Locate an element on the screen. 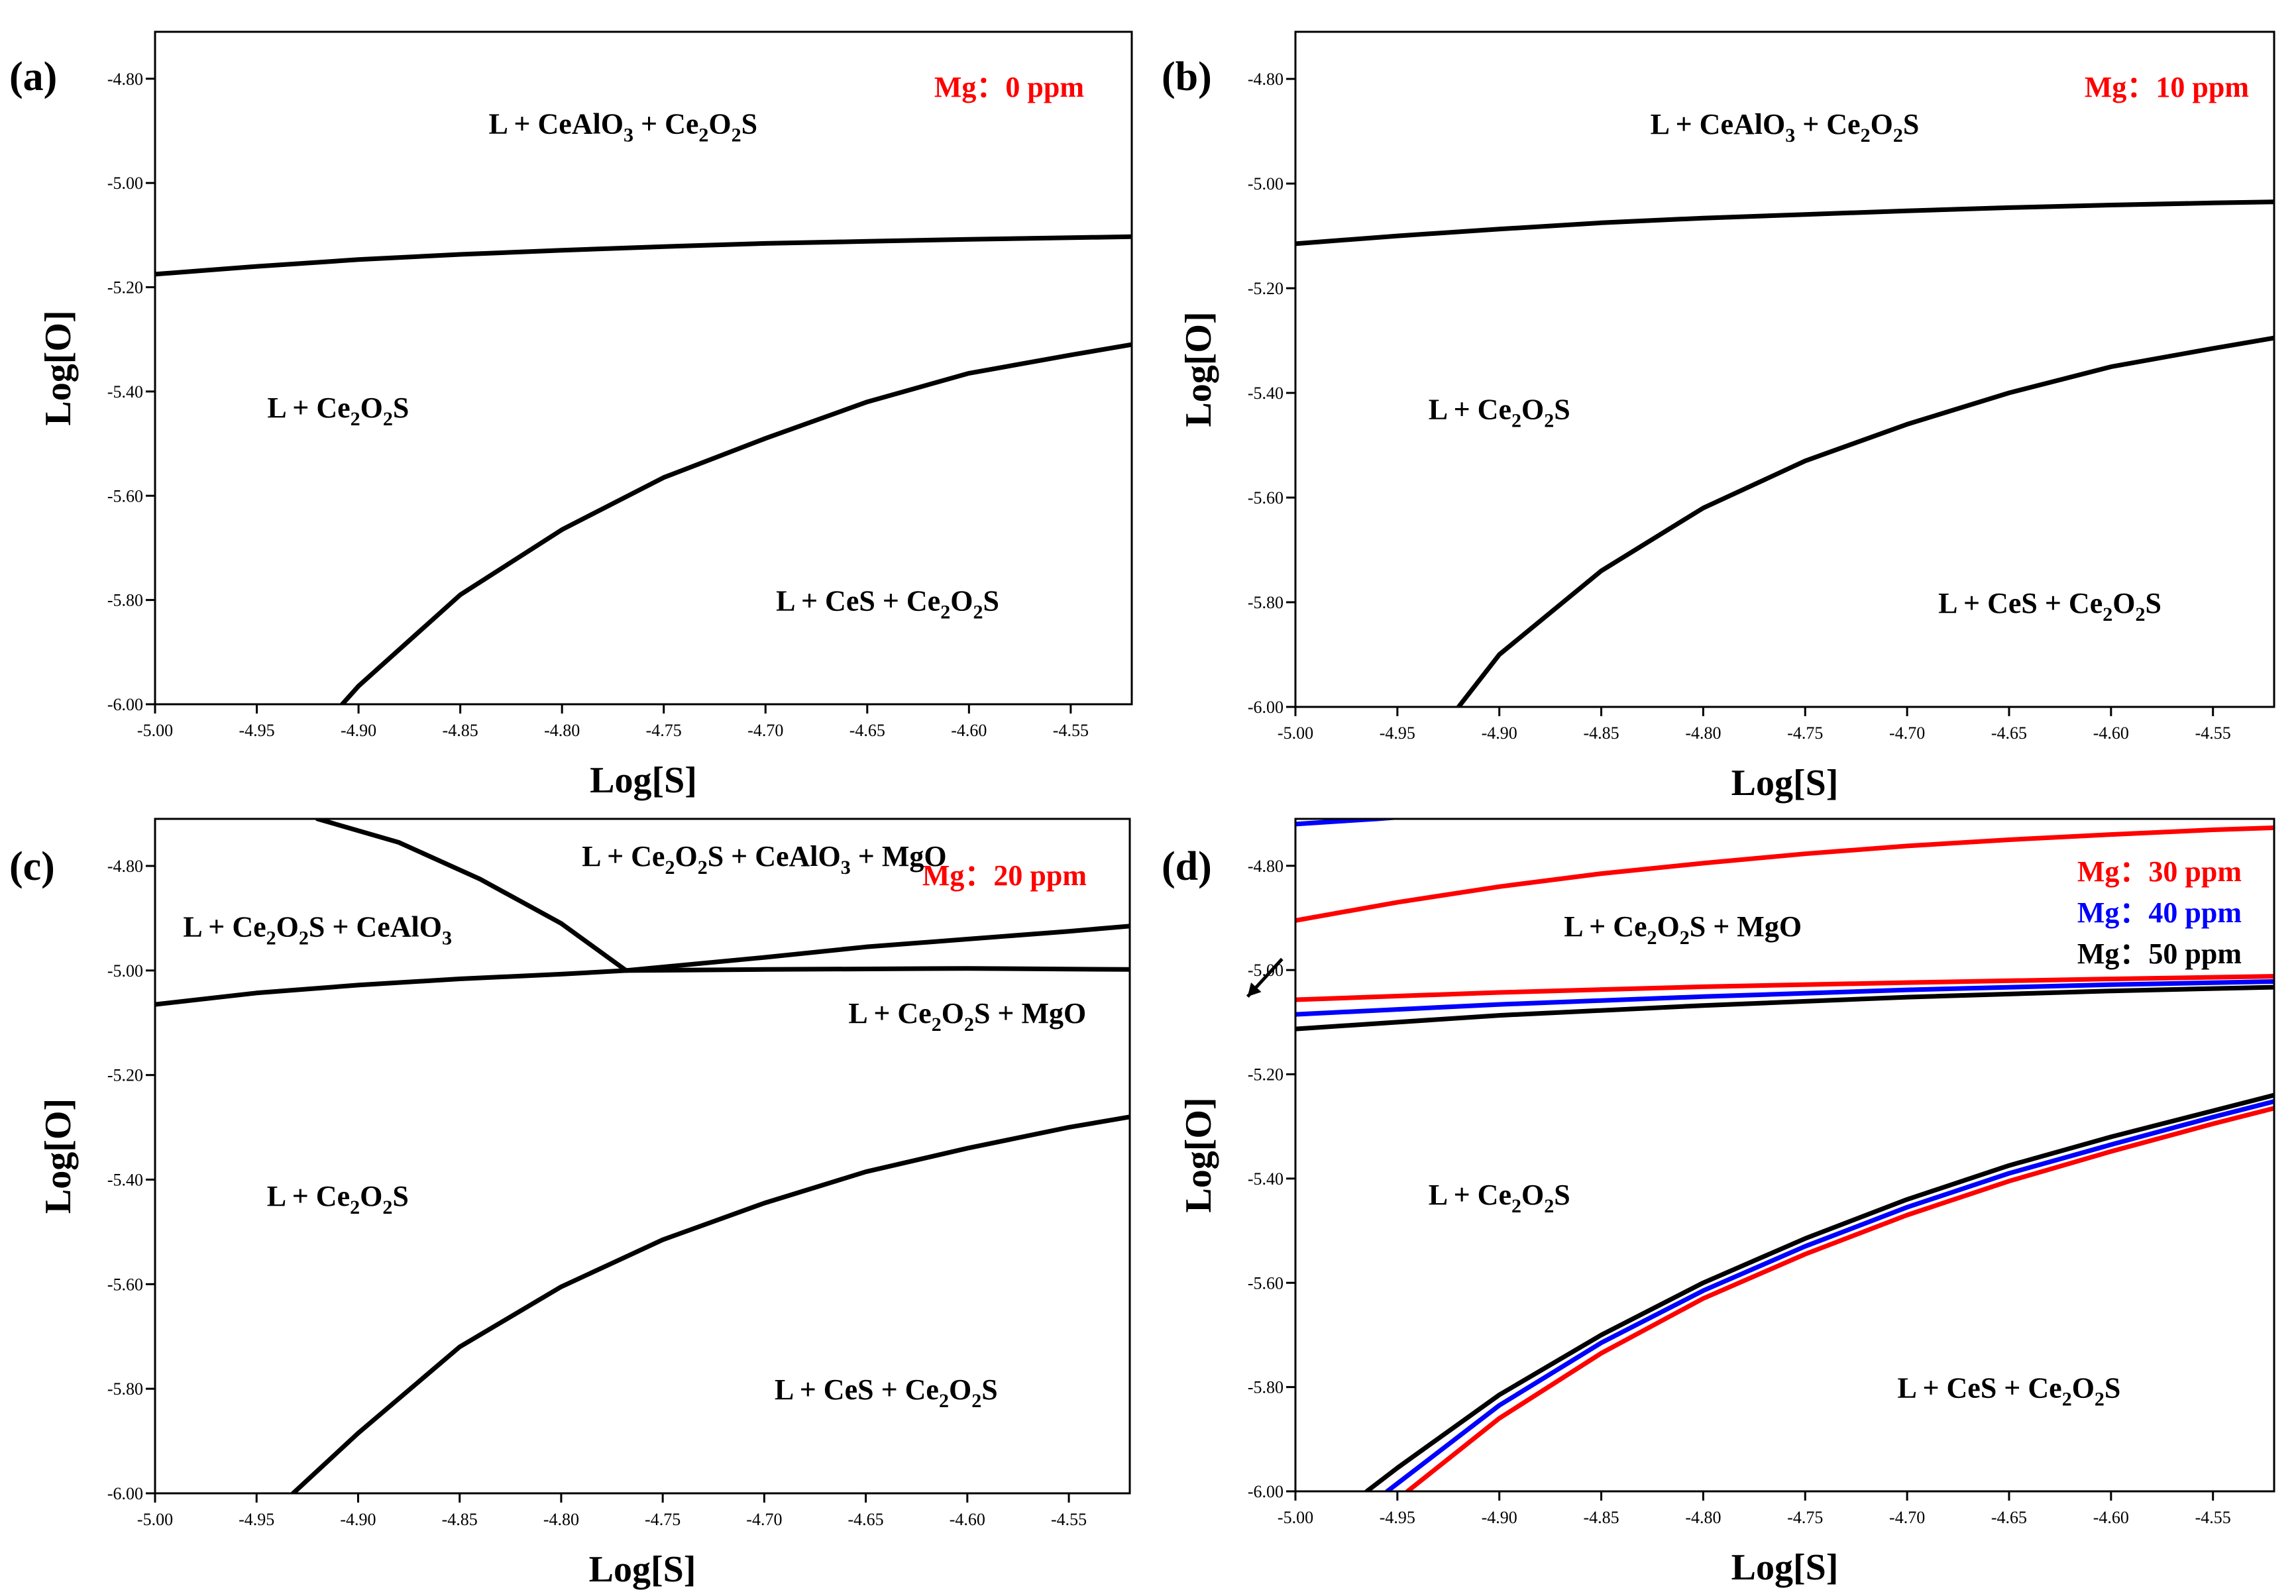 The image size is (2296, 1596). y-tick-label: -5.60 is located at coordinates (1266, 1283).